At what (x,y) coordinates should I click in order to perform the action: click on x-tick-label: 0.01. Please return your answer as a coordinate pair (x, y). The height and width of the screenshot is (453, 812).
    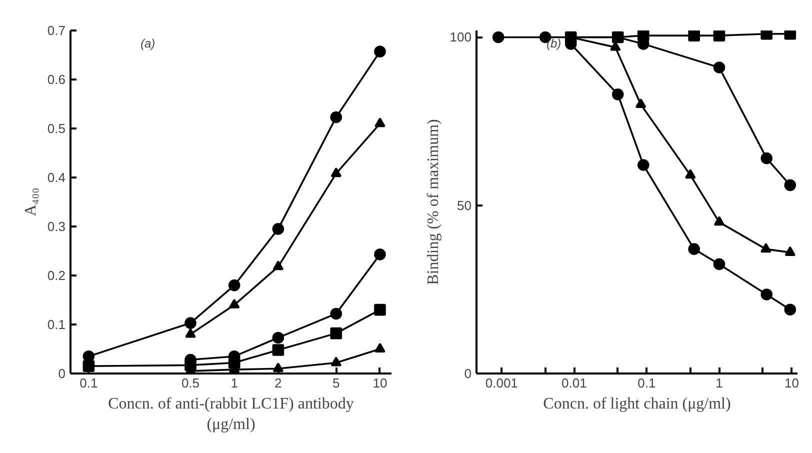
    Looking at the image, I should click on (574, 383).